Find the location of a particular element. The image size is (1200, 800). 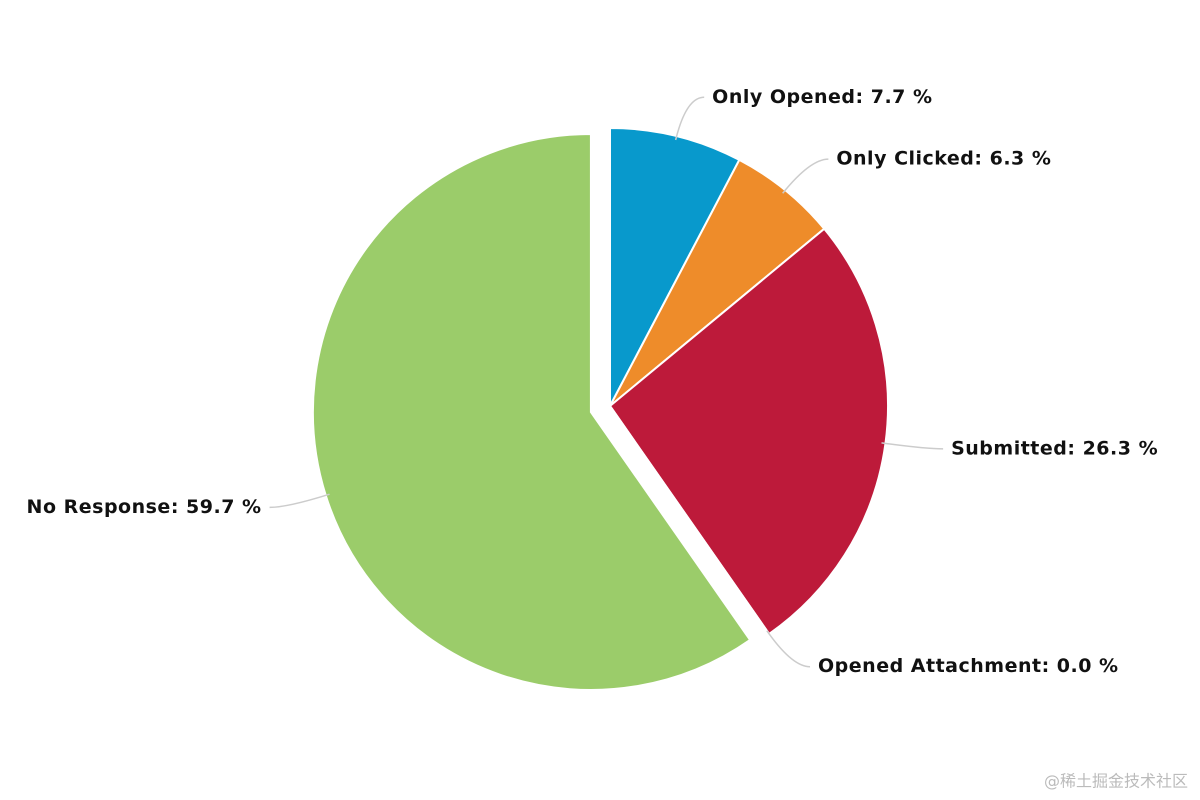

watermark: @稀土掘金技术社区 is located at coordinates (1116, 781).